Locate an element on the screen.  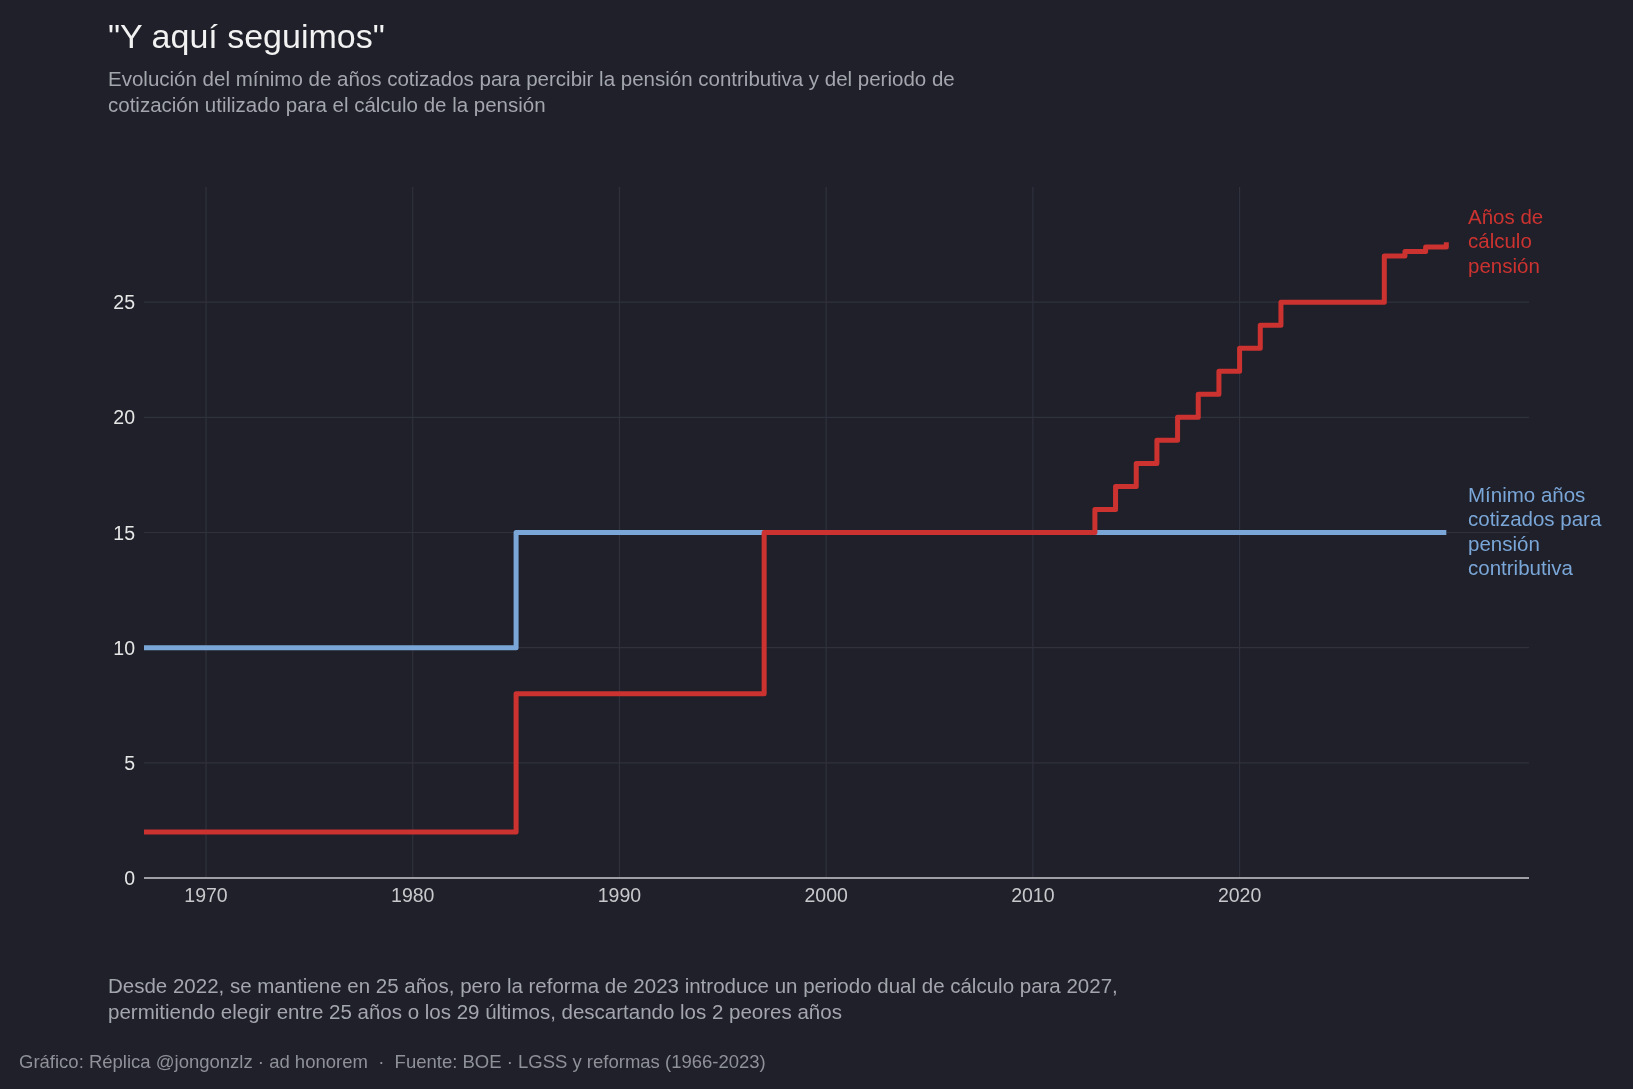
y-tick-label: 5 is located at coordinates (130, 762).